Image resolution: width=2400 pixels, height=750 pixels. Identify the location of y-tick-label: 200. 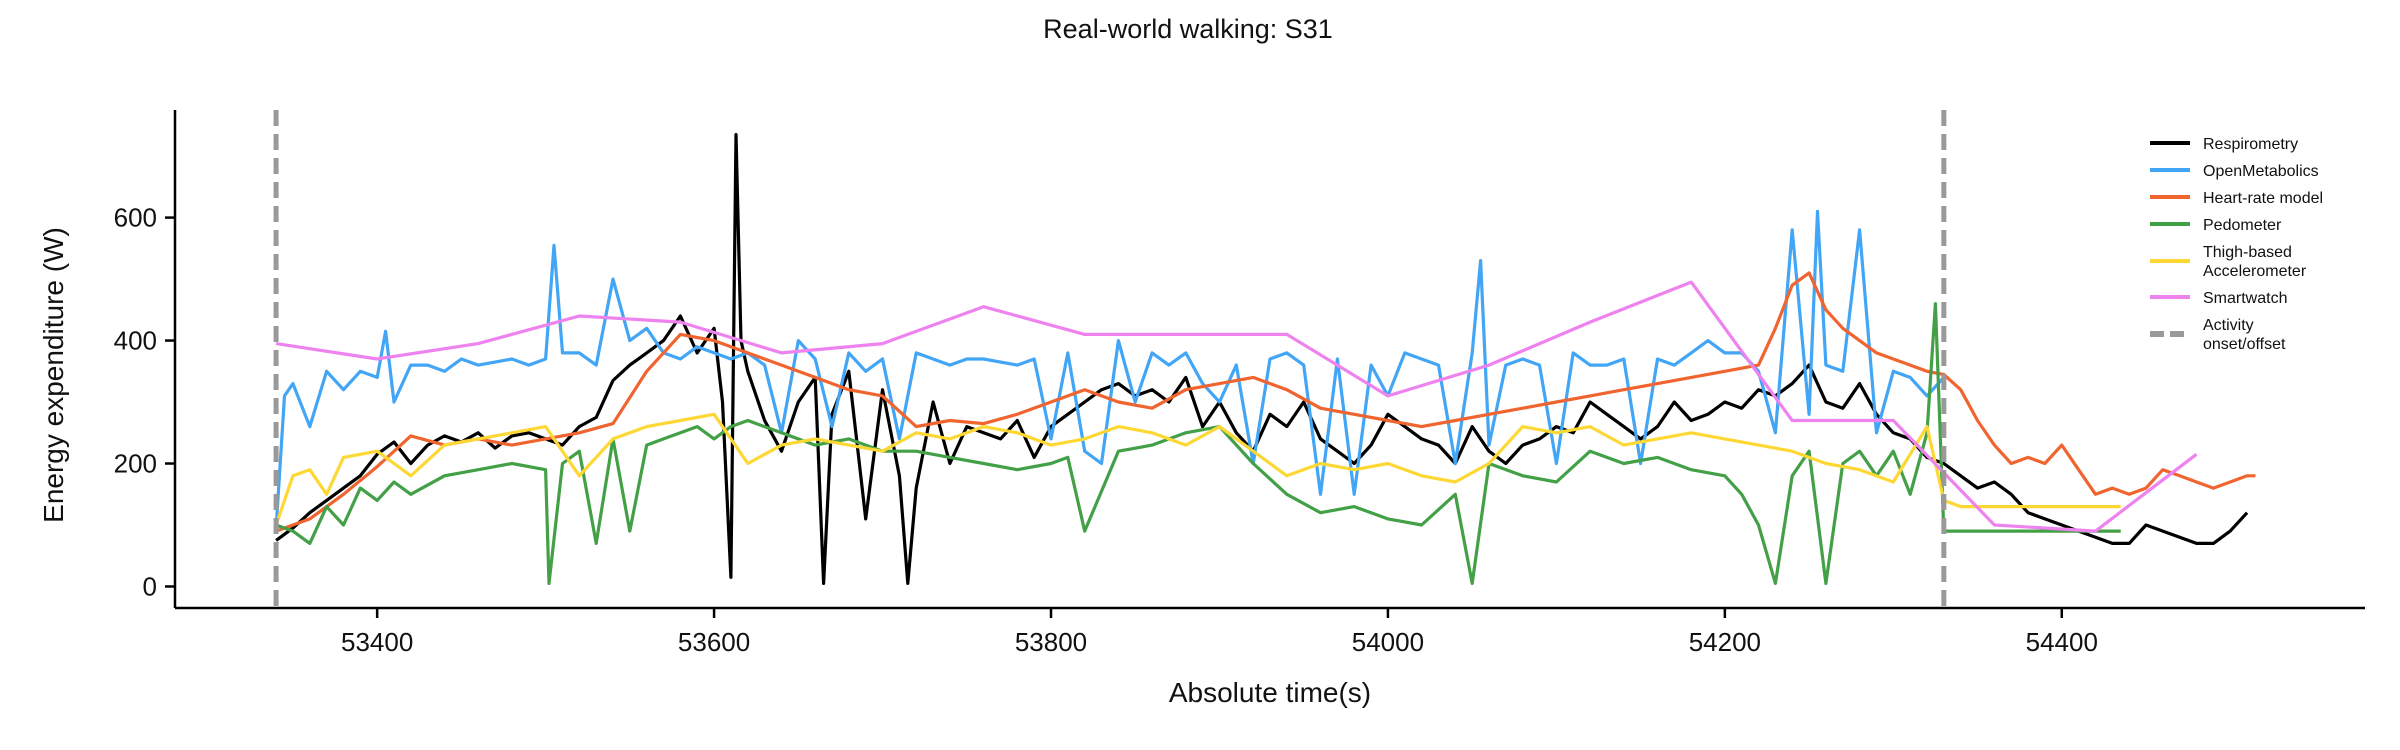
(135, 464).